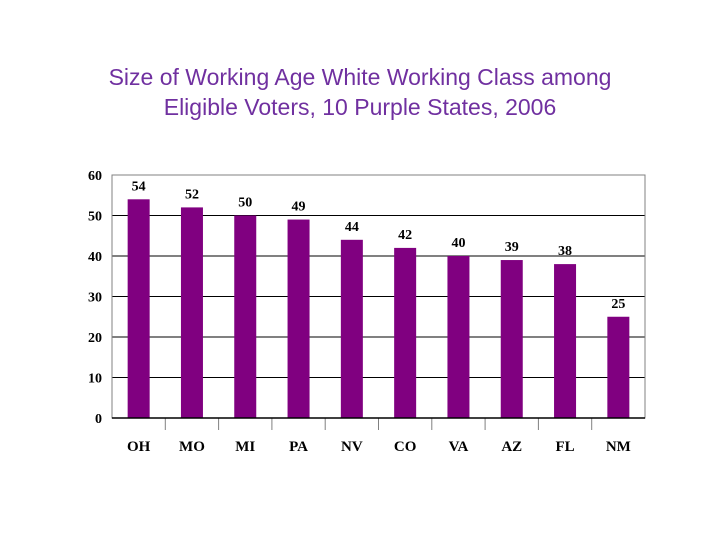  Describe the element at coordinates (299, 207) in the screenshot. I see `data-label: 49` at that location.